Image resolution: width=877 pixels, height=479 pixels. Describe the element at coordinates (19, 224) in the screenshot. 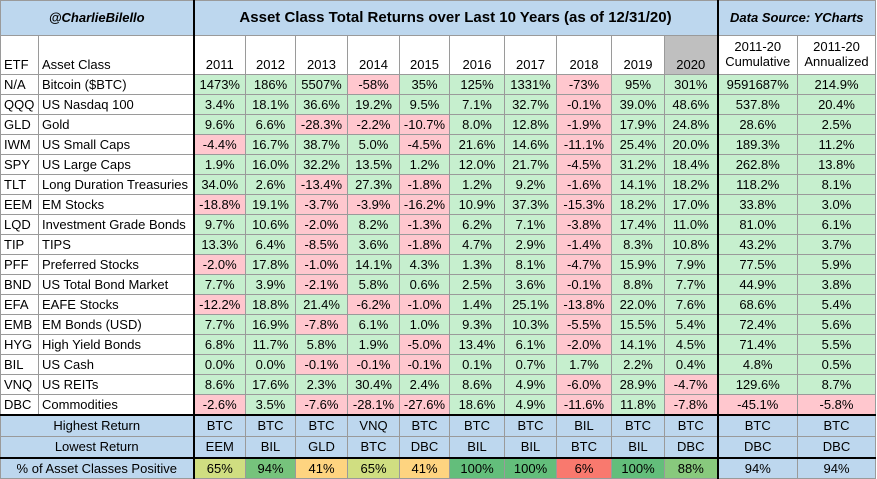

I see `etf-ticker: LQD` at that location.